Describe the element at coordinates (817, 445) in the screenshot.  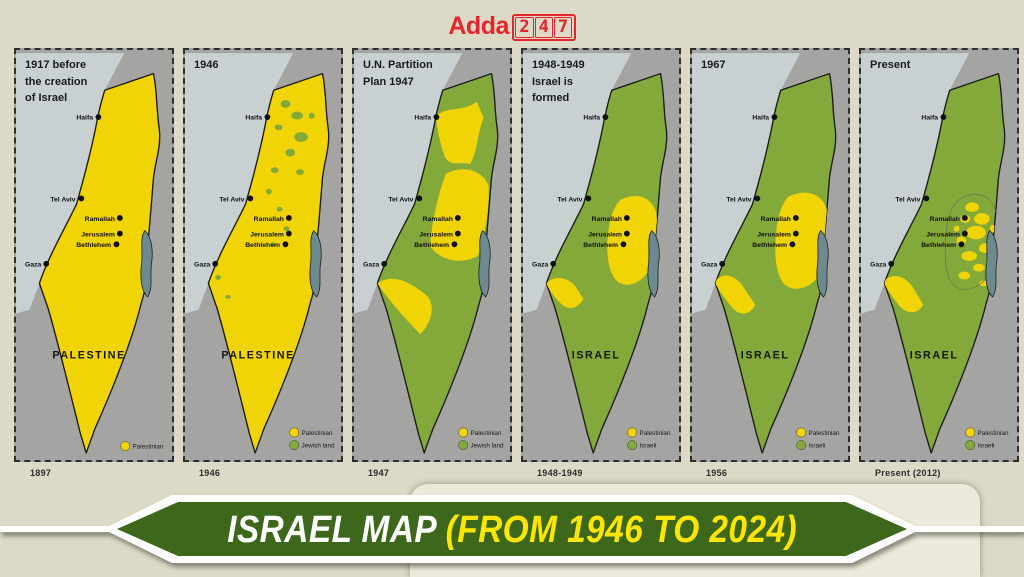
I see `legend-label: Israeli` at that location.